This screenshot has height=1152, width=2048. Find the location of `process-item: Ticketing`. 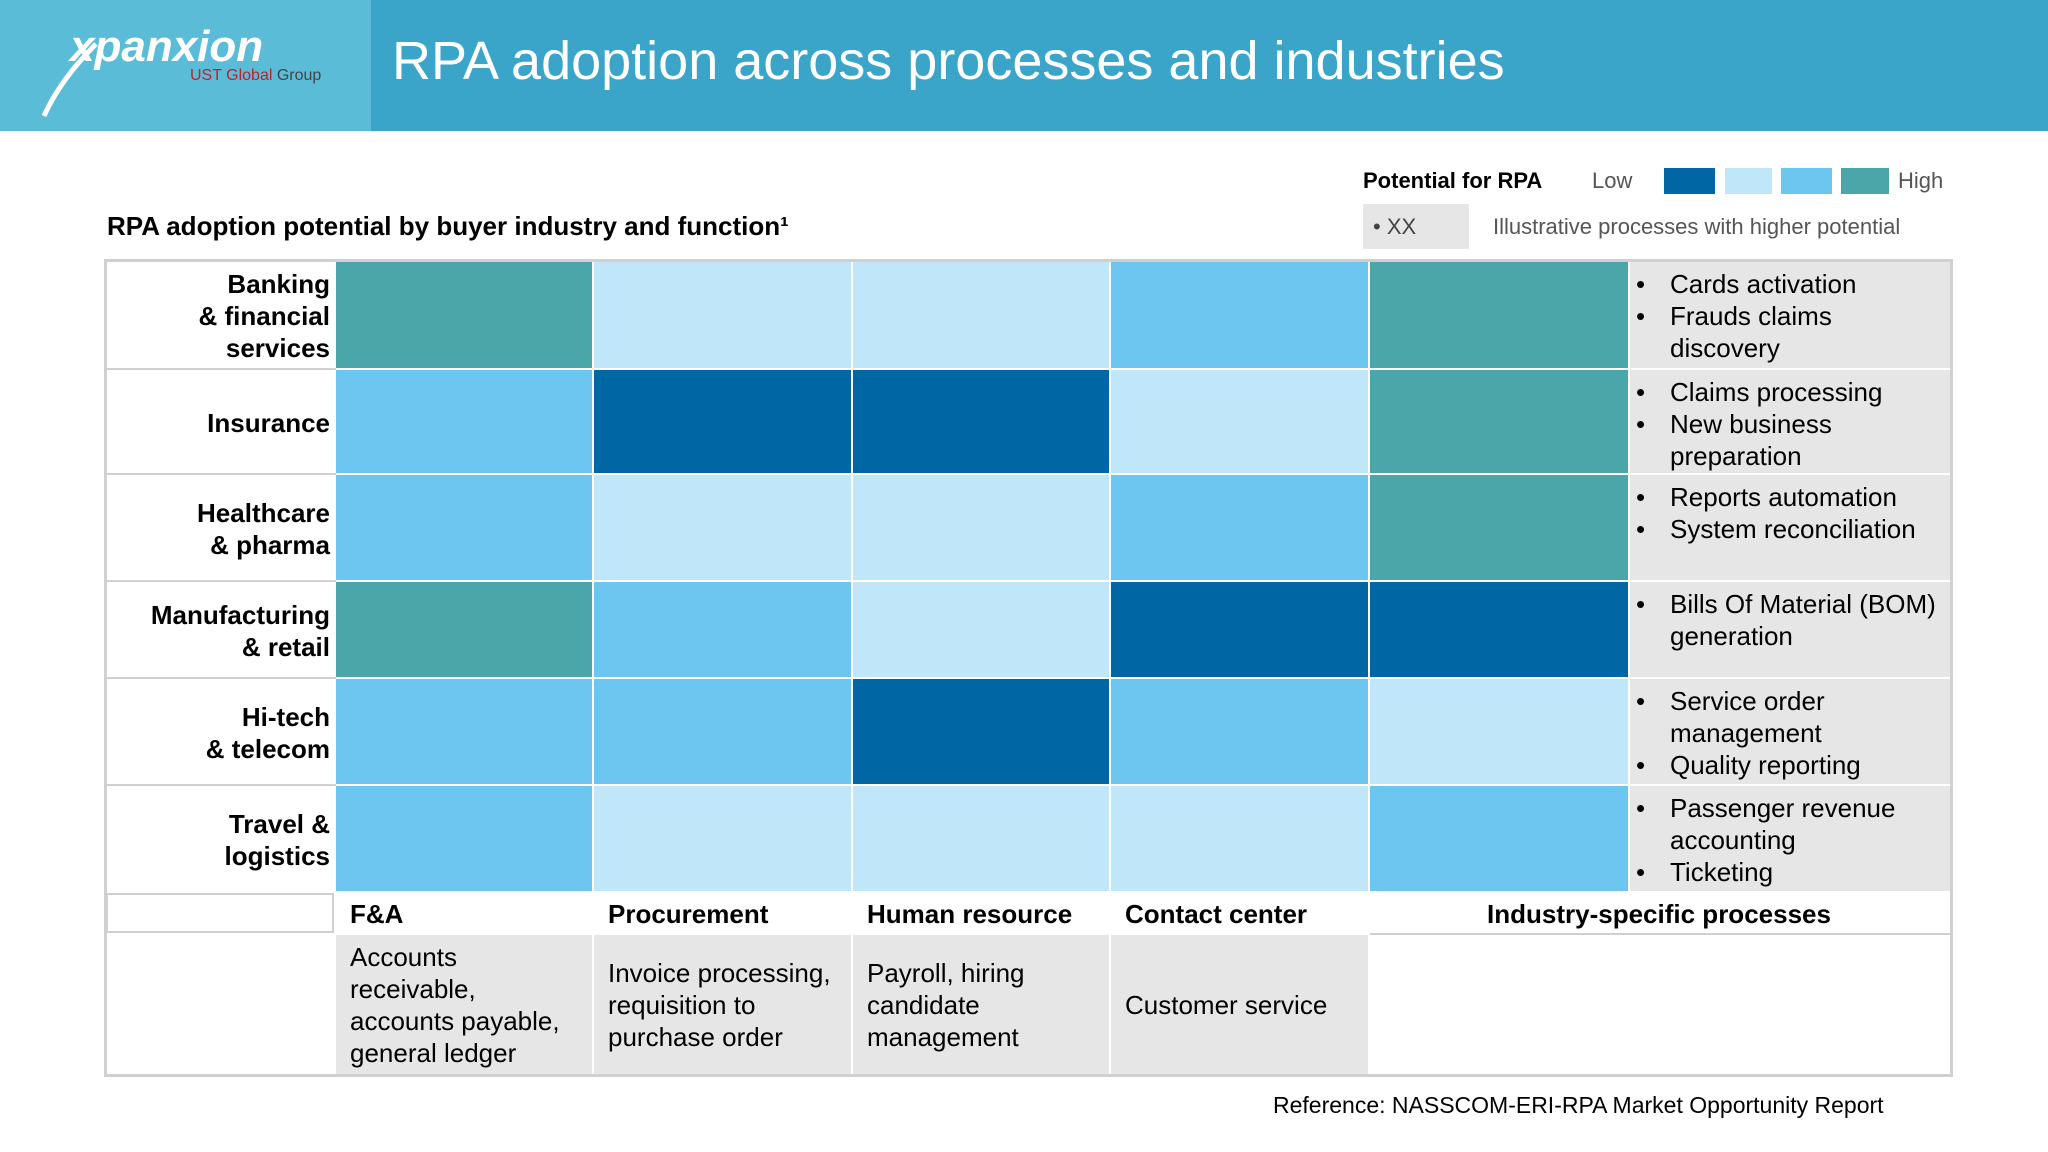

process-item: Ticketing is located at coordinates (1789, 872).